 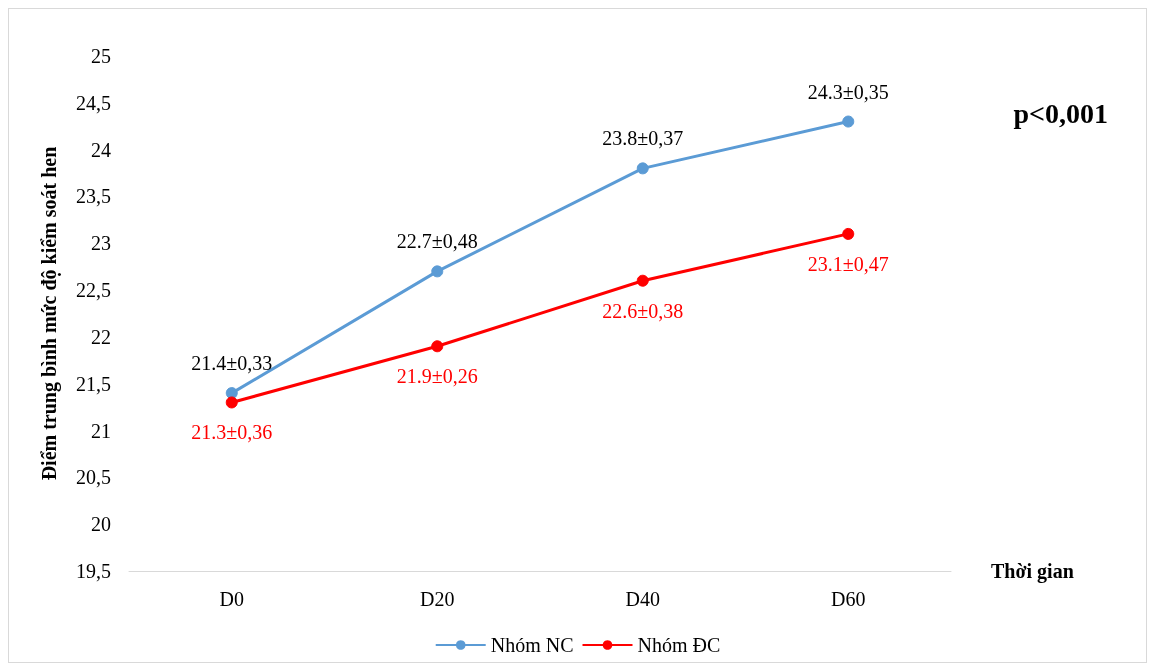 I want to click on x-tick-label: D0, so click(x=231, y=599).